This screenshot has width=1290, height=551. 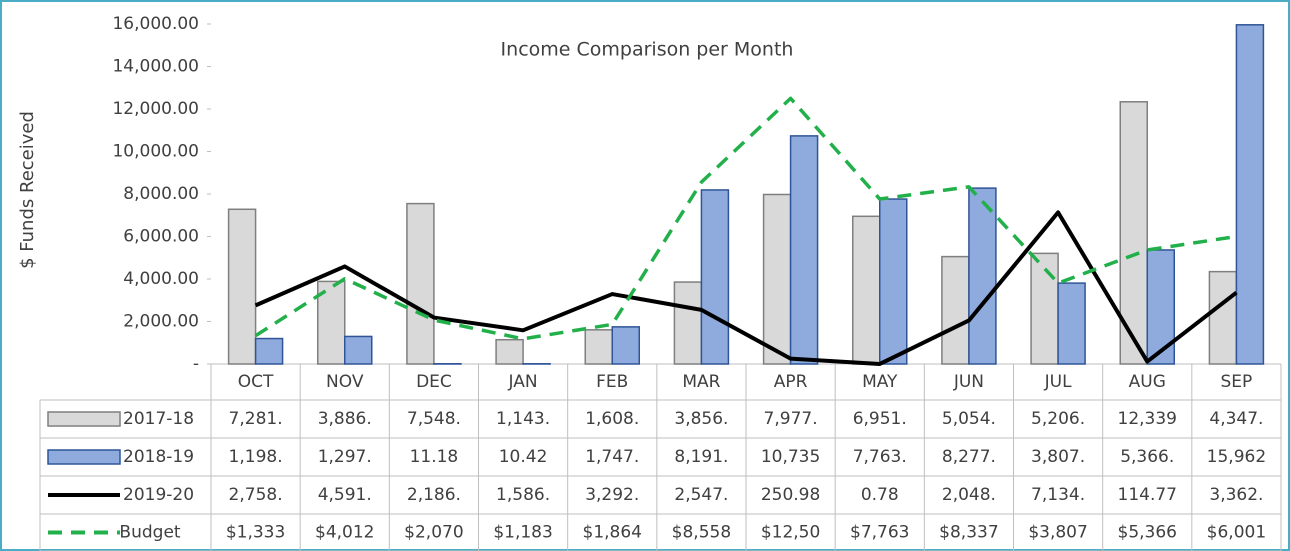 What do you see at coordinates (968, 533) in the screenshot?
I see `table-cell: $8,337` at bounding box center [968, 533].